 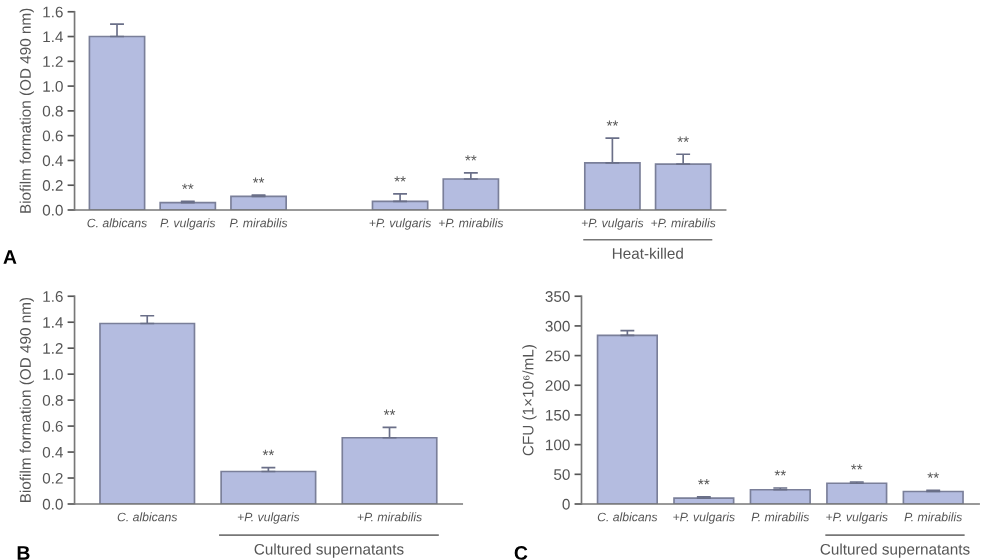 What do you see at coordinates (23, 553) in the screenshot?
I see `text: B` at bounding box center [23, 553].